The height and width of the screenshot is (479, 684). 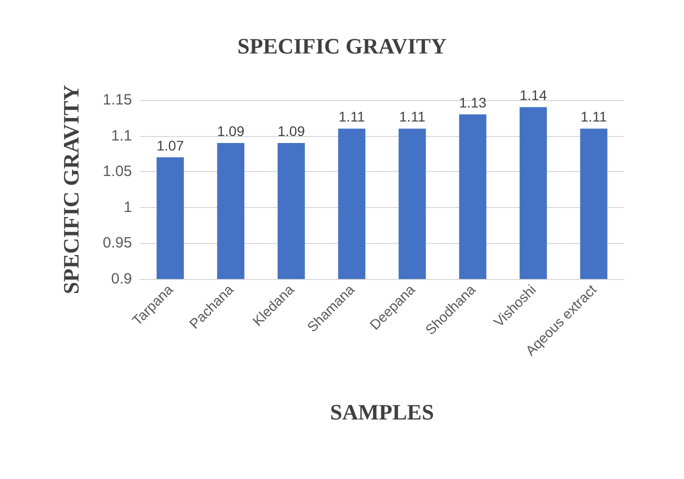 I want to click on y-tick-label: 0.9, so click(x=121, y=279).